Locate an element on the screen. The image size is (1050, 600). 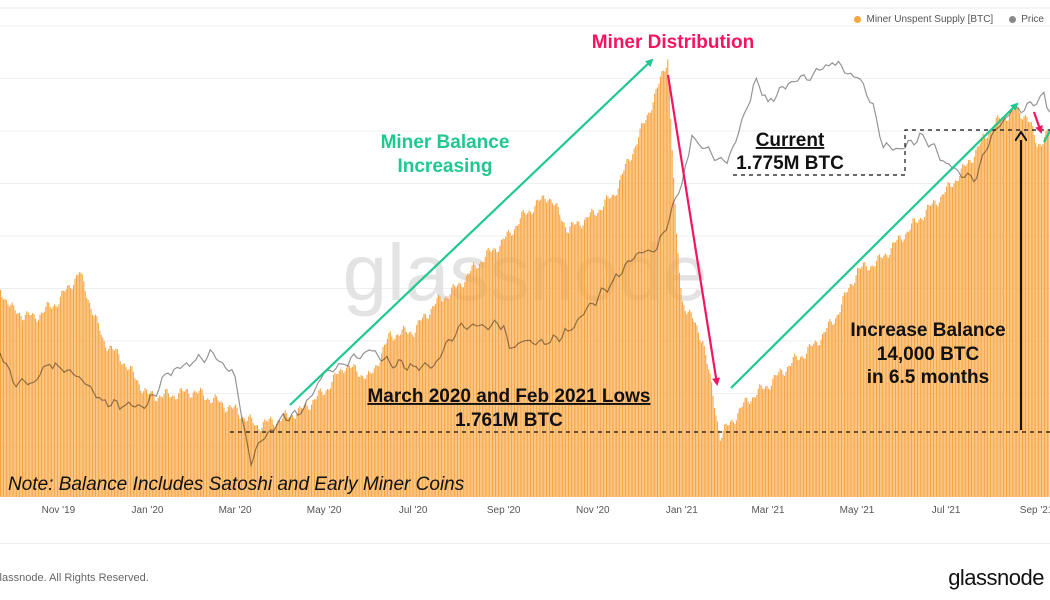
legend-supply: Miner Unspent Supply [BTC] is located at coordinates (930, 19).